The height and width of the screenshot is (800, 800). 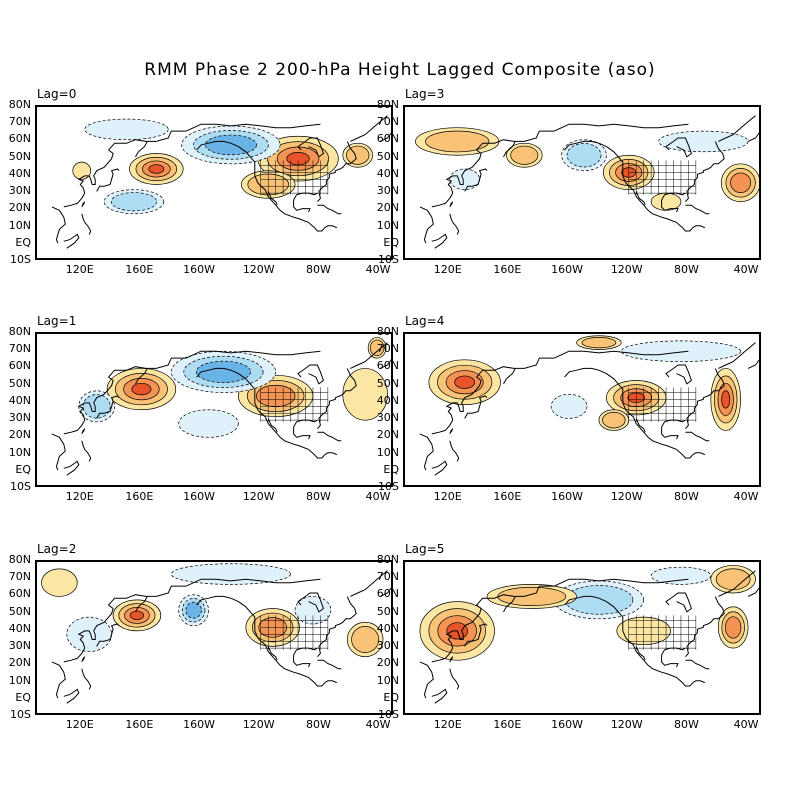 What do you see at coordinates (57, 321) in the screenshot?
I see `lag-label: Lag=1` at bounding box center [57, 321].